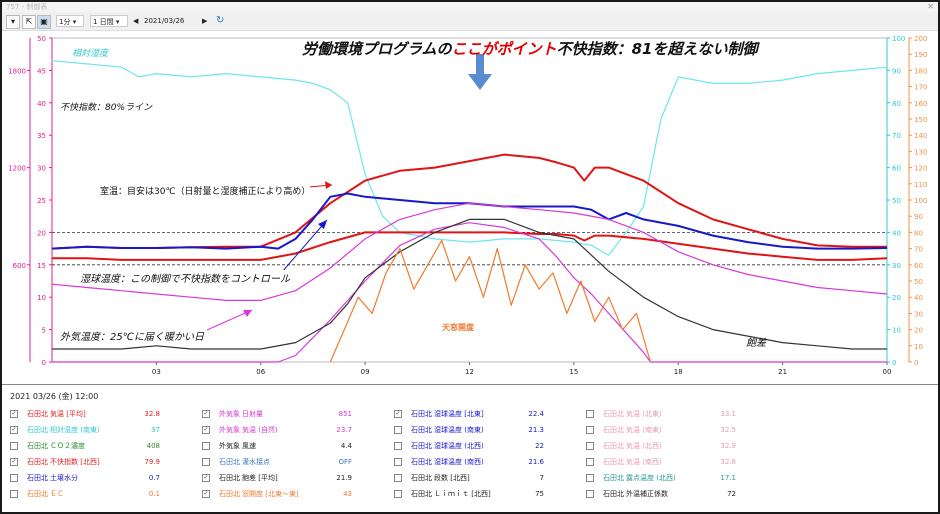 This screenshot has width=940, height=514. I want to click on room-temp-pointer-head, so click(328, 185).